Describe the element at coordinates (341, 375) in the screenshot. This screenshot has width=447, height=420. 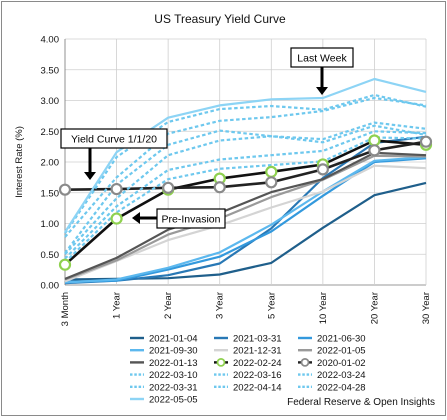
I see `legend-label-2022-03-24: 2022-03-24` at that location.